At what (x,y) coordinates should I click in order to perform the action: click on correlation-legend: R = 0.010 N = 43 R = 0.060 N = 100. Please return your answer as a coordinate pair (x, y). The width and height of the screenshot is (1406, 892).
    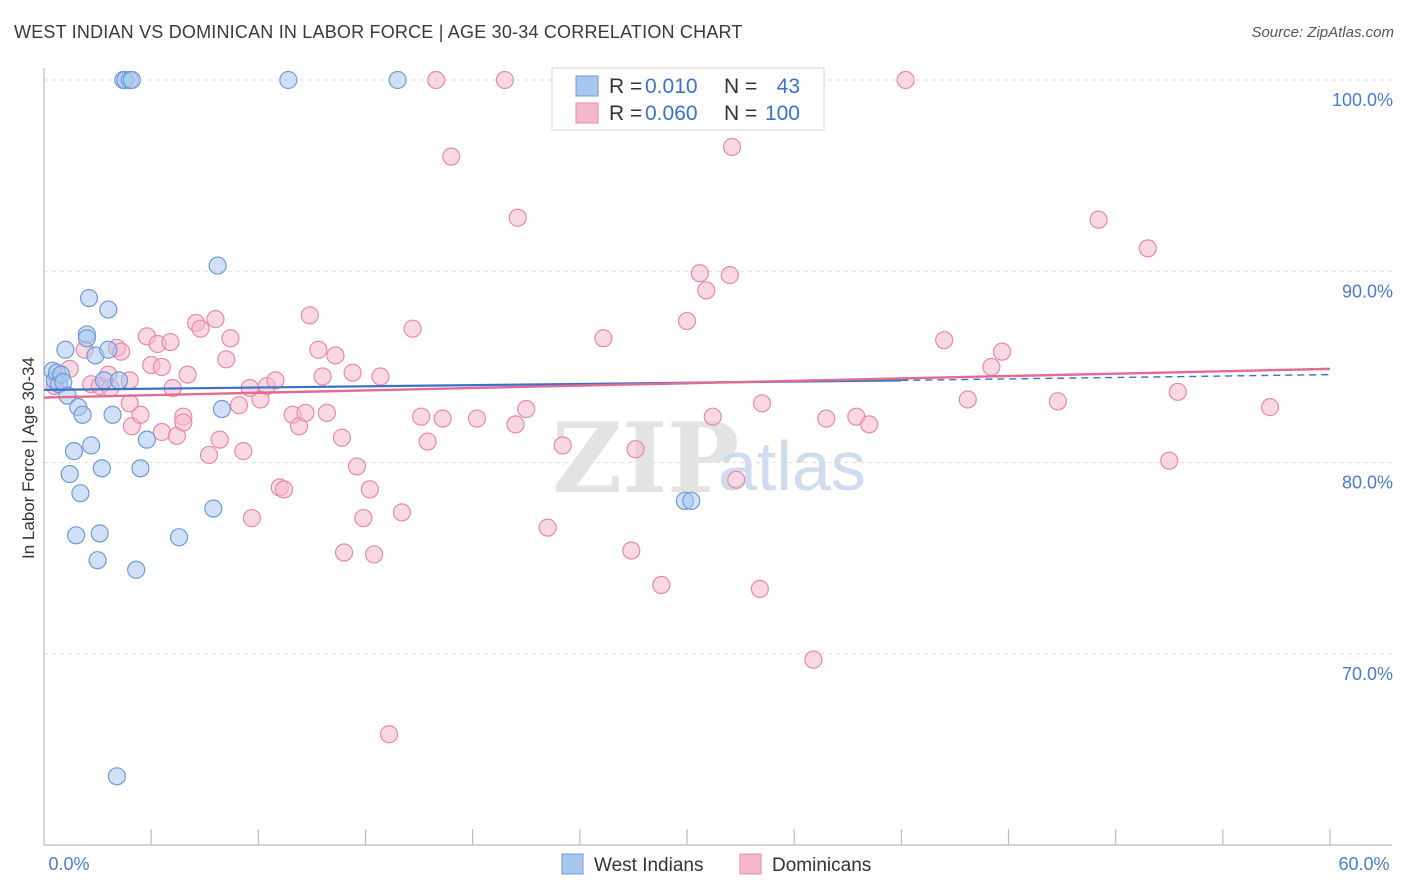
    Looking at the image, I should click on (688, 99).